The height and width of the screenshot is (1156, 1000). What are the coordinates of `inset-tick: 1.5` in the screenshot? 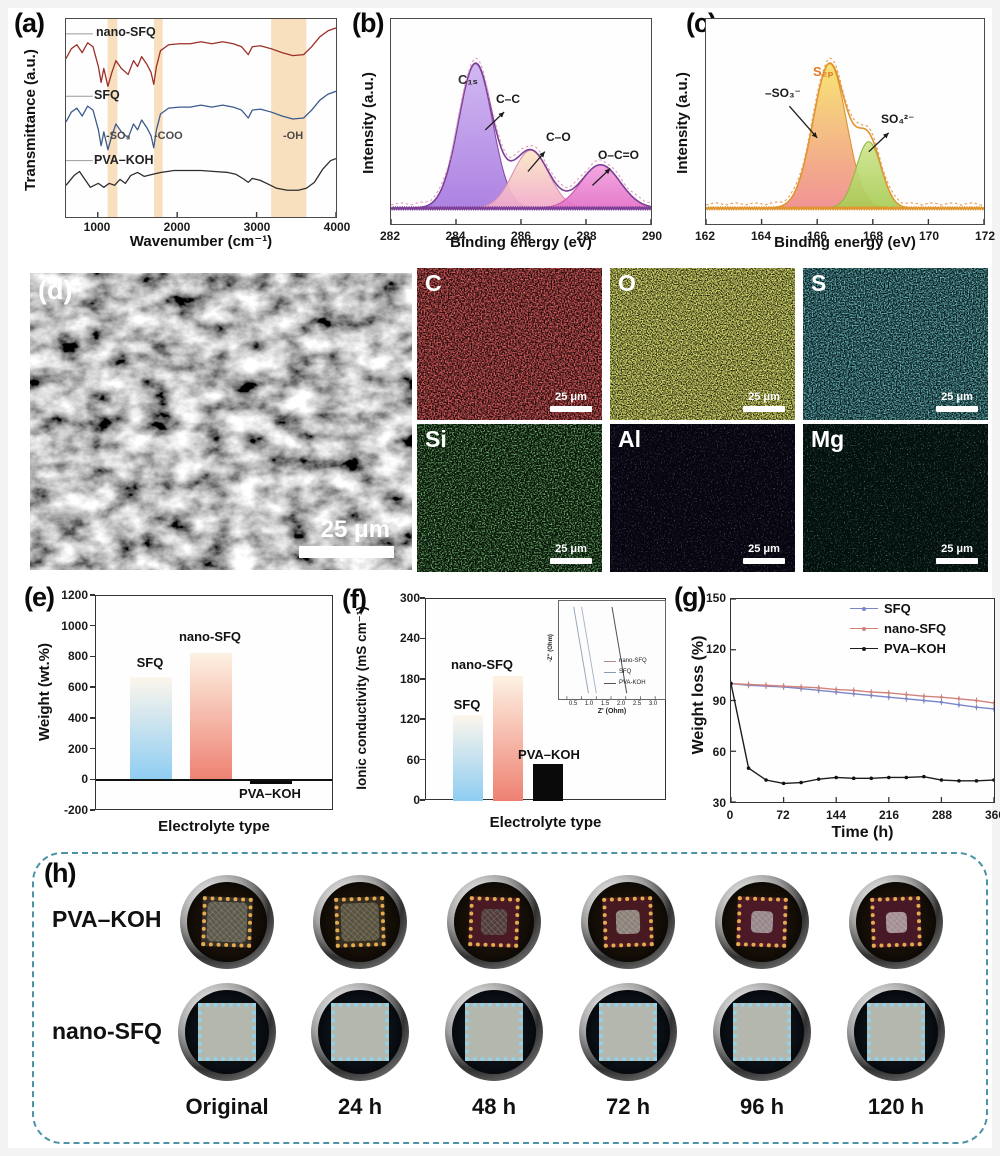 It's located at (605, 704).